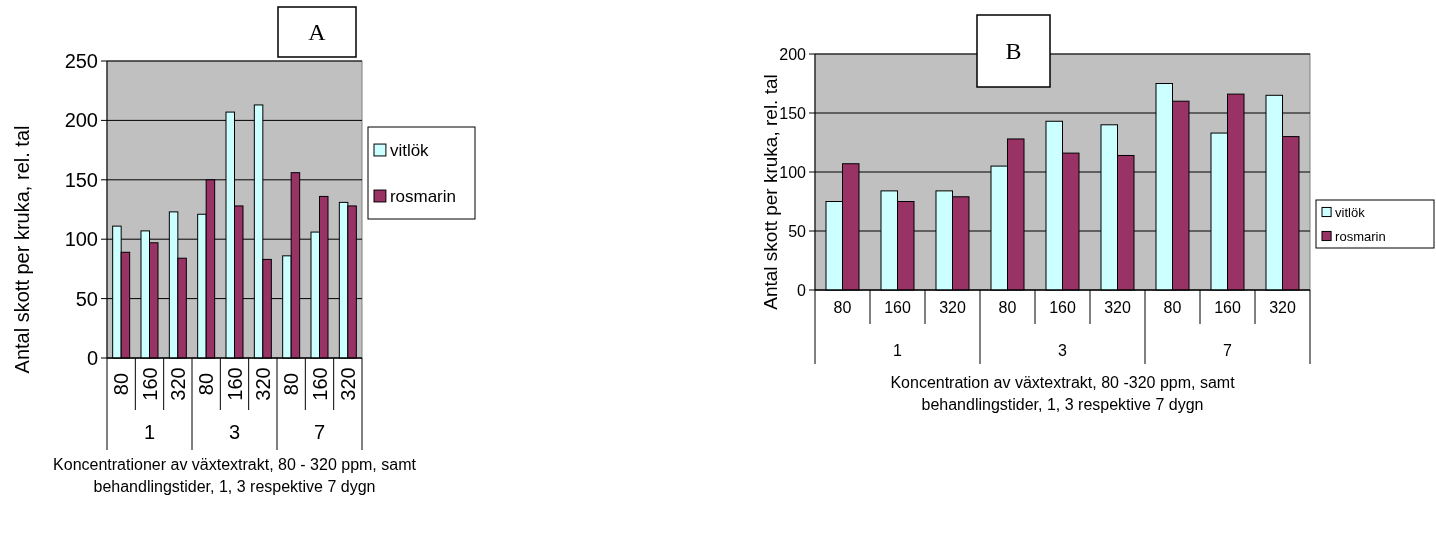 Image resolution: width=1436 pixels, height=557 pixels. I want to click on x-axis-title: Koncentration av växtextrakt, 80 -320 ppm, samt behandlingstider, 1, 3 respektive 7 dygn, so click(1063, 393).